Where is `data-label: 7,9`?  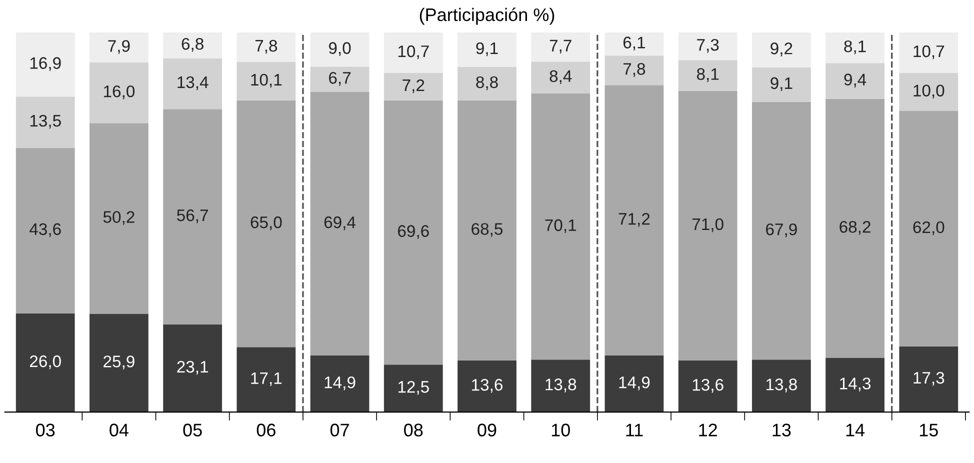
data-label: 7,9 is located at coordinates (119, 47).